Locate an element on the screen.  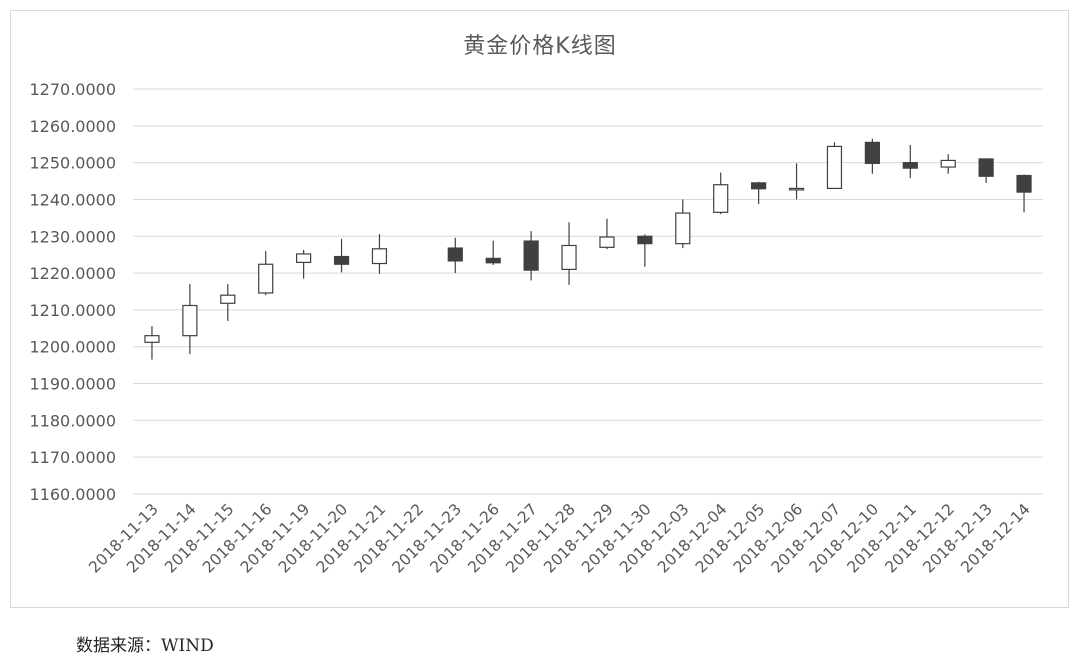
chart-title: 黄金价格K线图 is located at coordinates (540, 46).